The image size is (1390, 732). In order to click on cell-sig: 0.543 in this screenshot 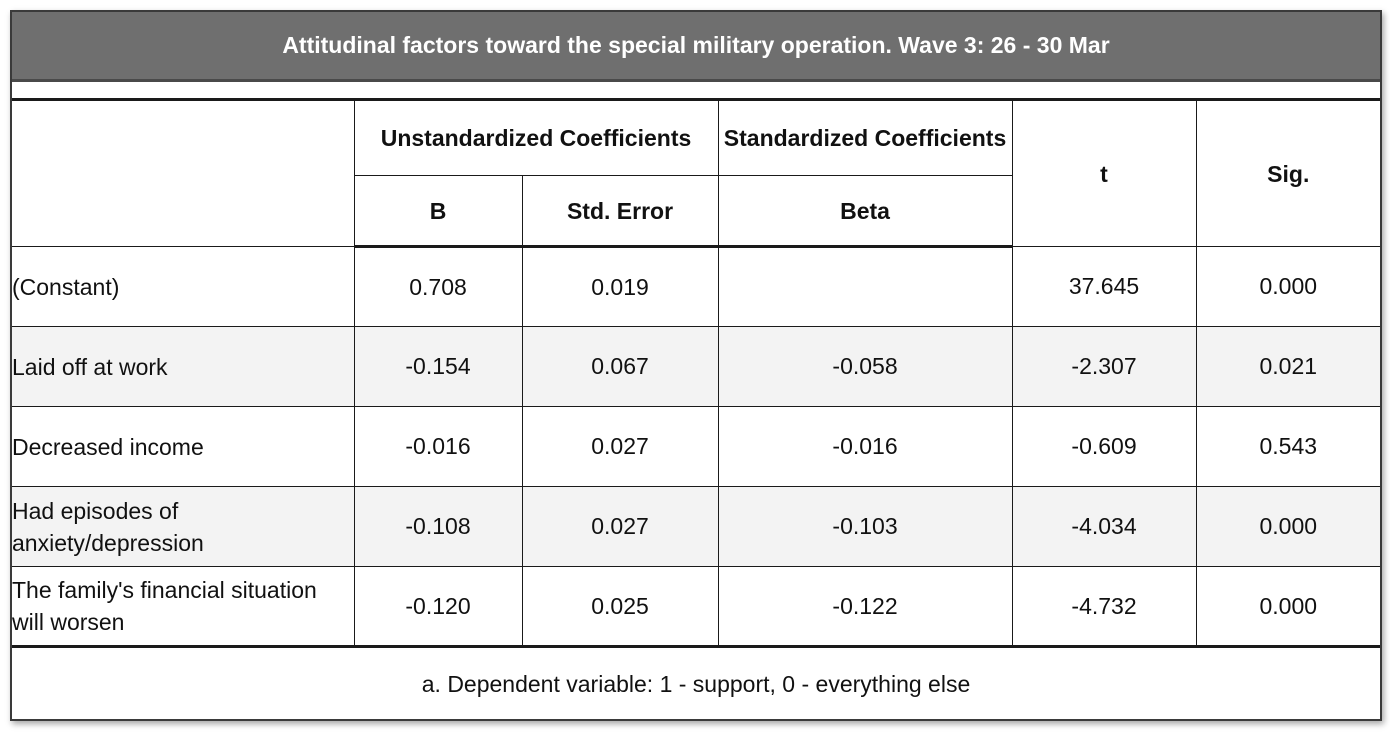, I will do `click(1288, 446)`.